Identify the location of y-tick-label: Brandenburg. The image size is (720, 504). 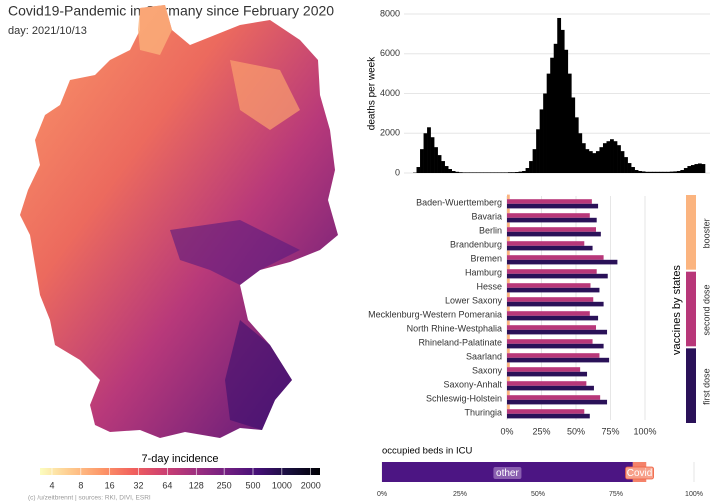
(476, 244).